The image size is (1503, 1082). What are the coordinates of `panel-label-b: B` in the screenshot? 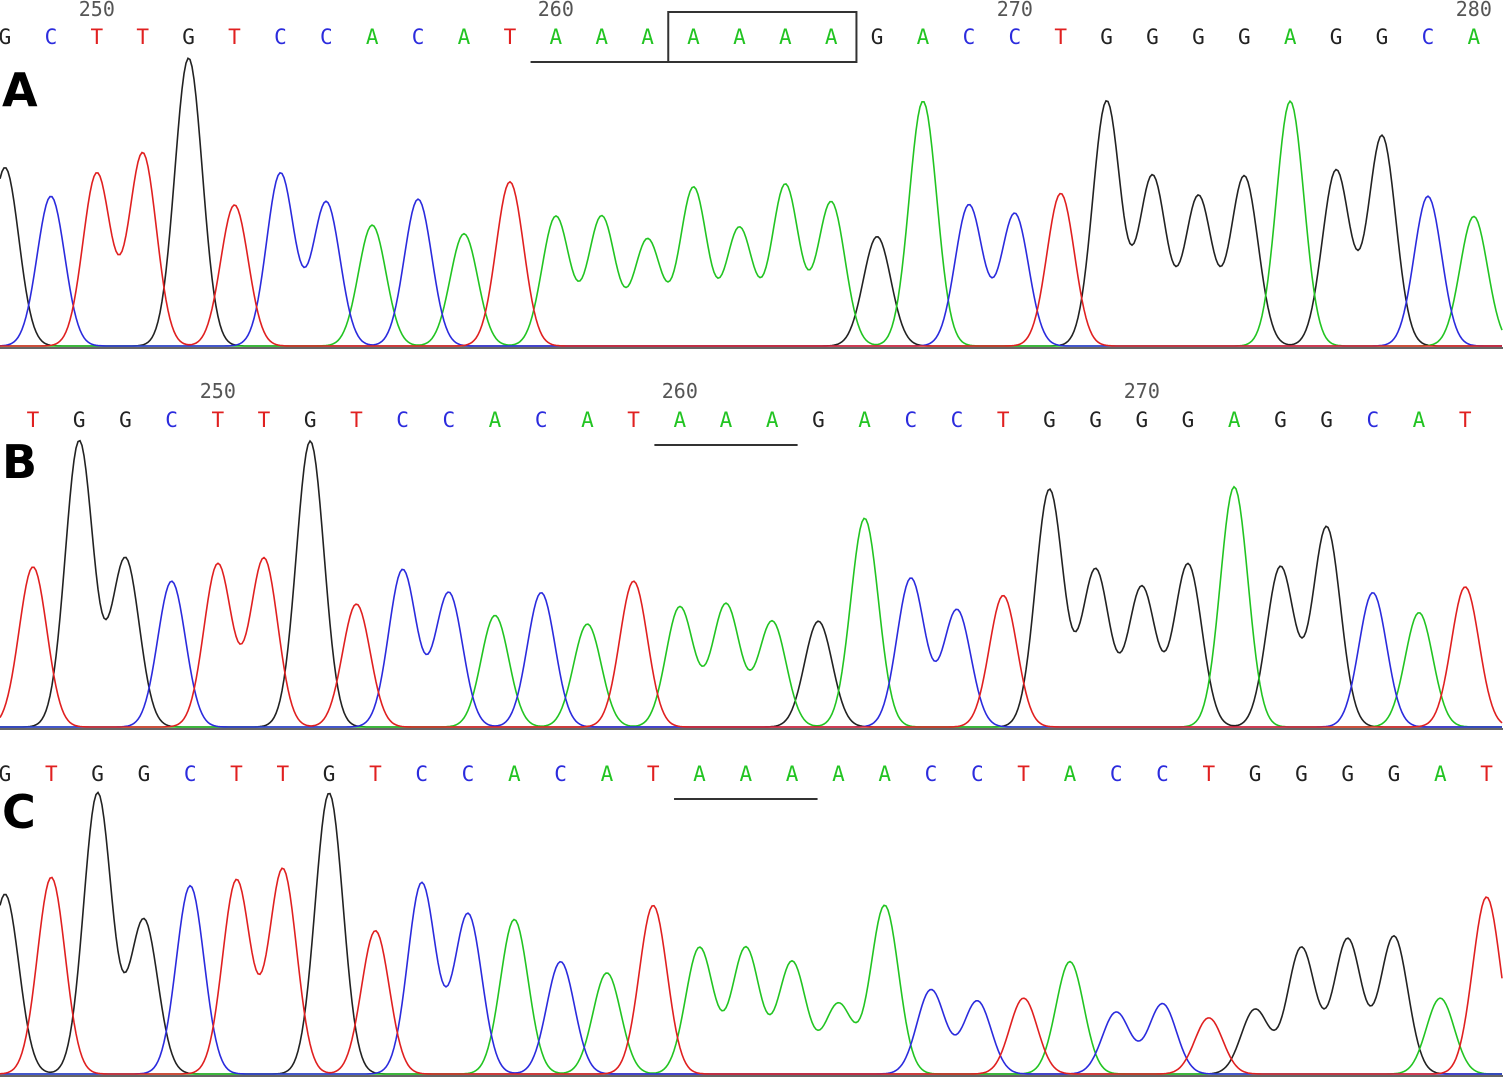 It's located at (19, 462).